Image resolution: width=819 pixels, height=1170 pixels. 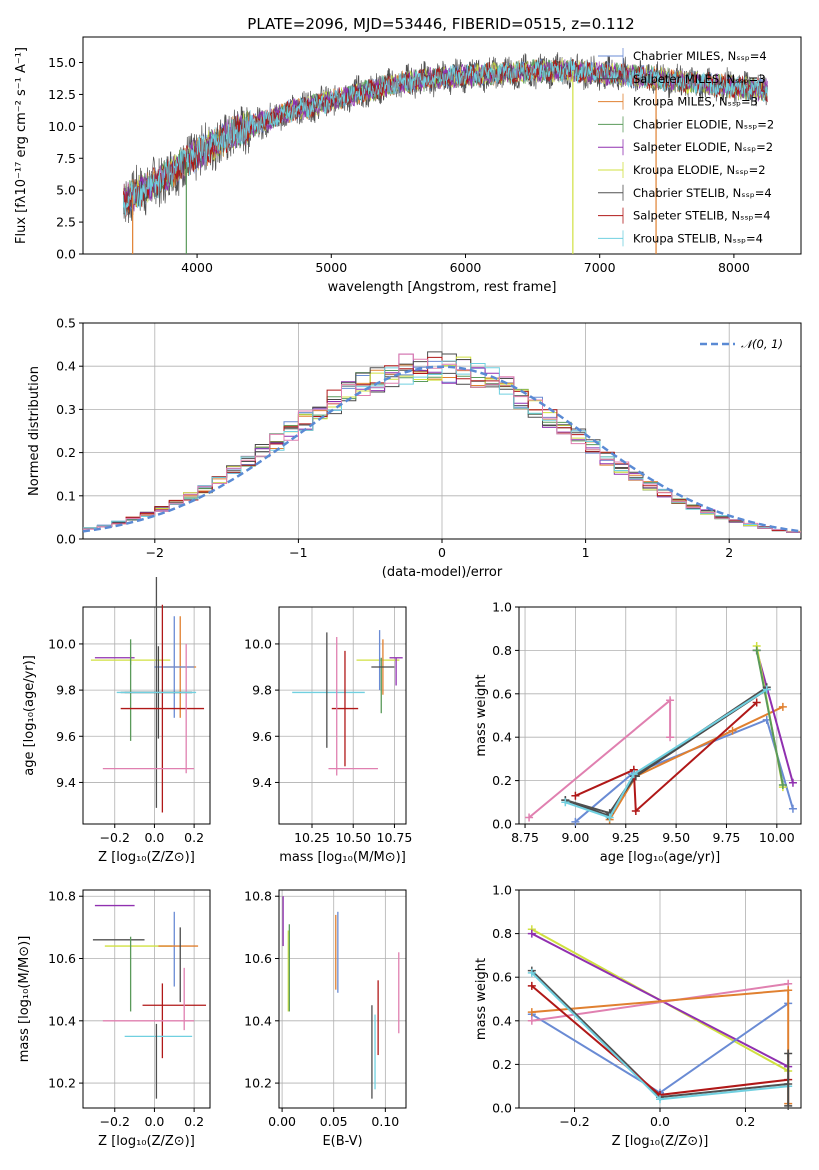 I want to click on y-tick-label: 0.5, so click(x=66, y=323).